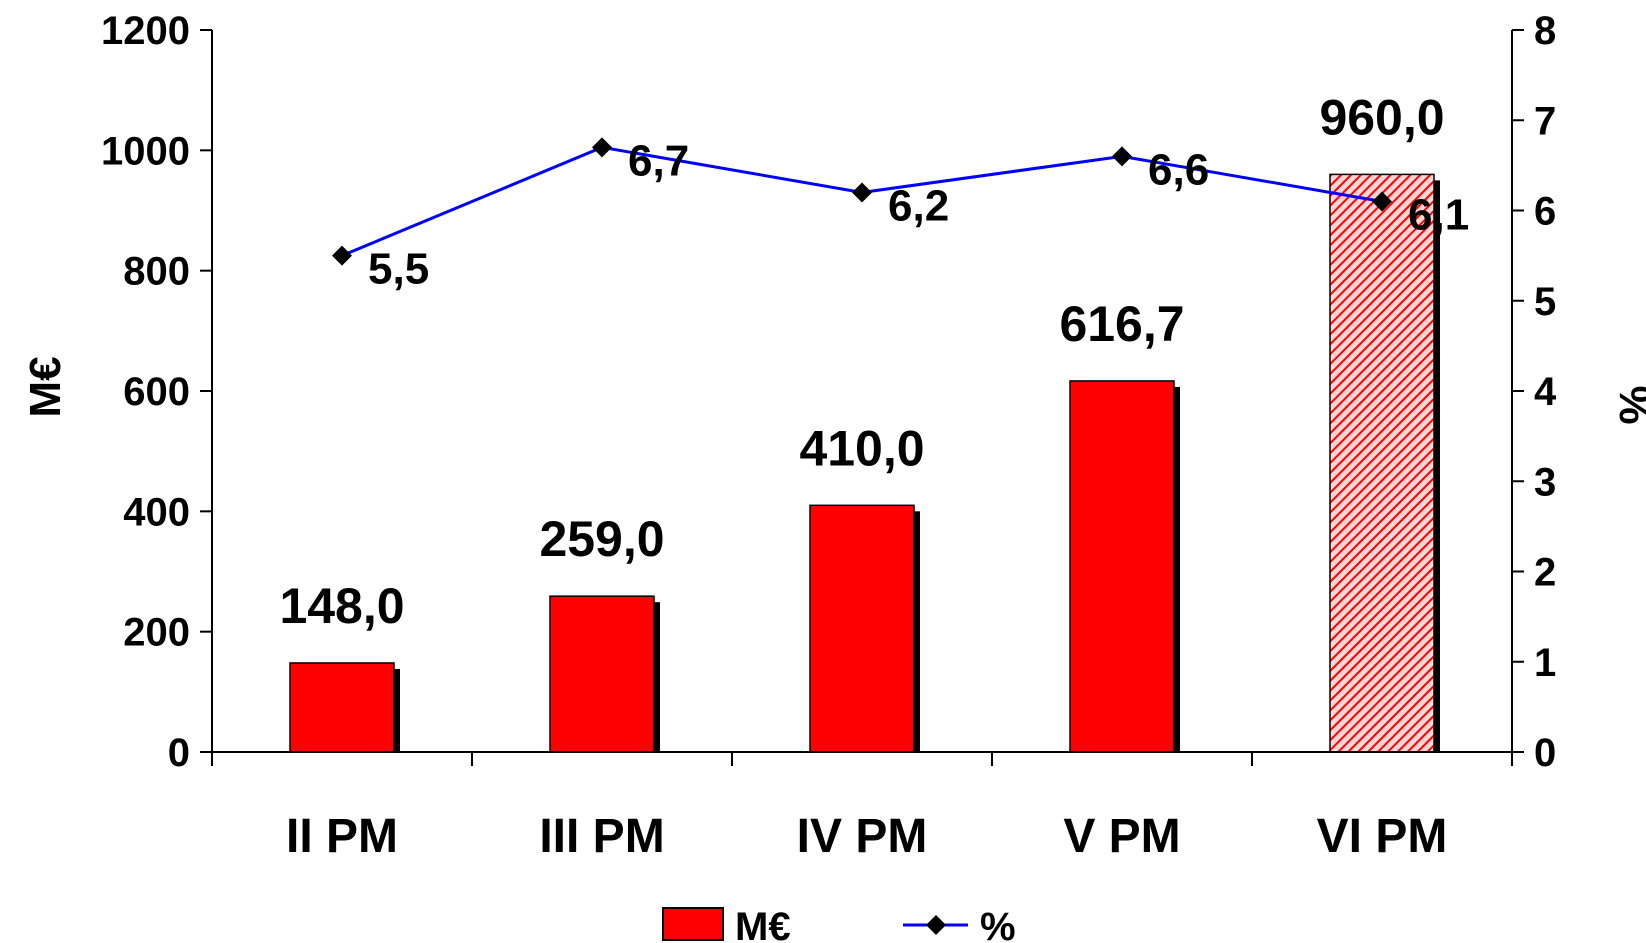 Image resolution: width=1646 pixels, height=943 pixels. I want to click on y2-tick-label: 2, so click(1545, 573).